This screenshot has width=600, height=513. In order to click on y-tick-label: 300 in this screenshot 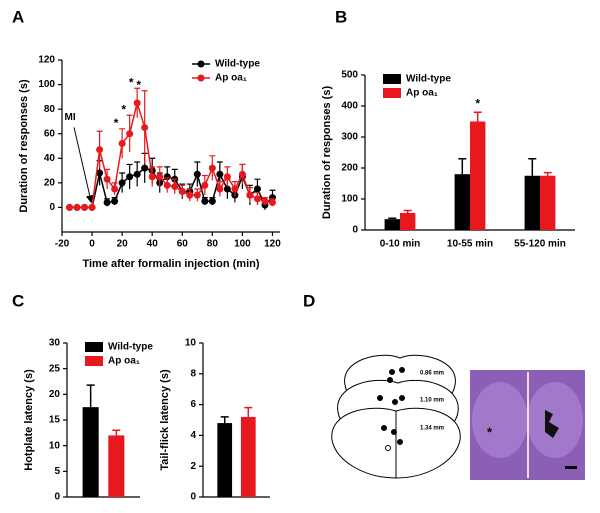, I will do `click(349, 137)`.